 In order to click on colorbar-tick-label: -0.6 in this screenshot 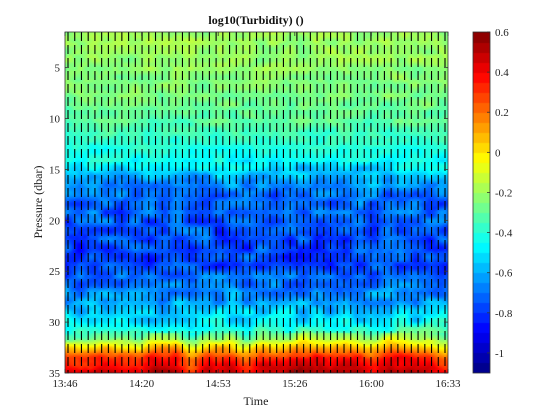, I will do `click(504, 274)`.